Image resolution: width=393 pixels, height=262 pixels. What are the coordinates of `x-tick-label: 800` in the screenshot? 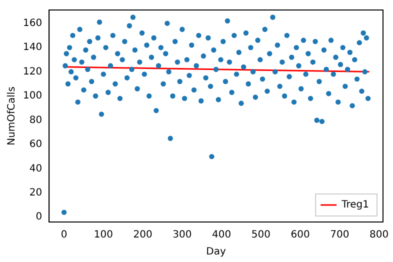 It's located at (379, 235).